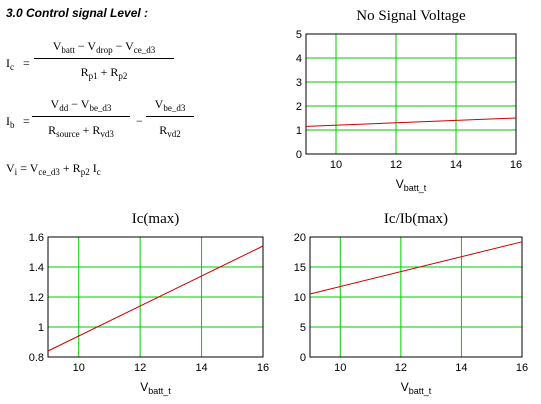 The height and width of the screenshot is (404, 541). What do you see at coordinates (36, 268) in the screenshot?
I see `y-tick-label: 1.4` at bounding box center [36, 268].